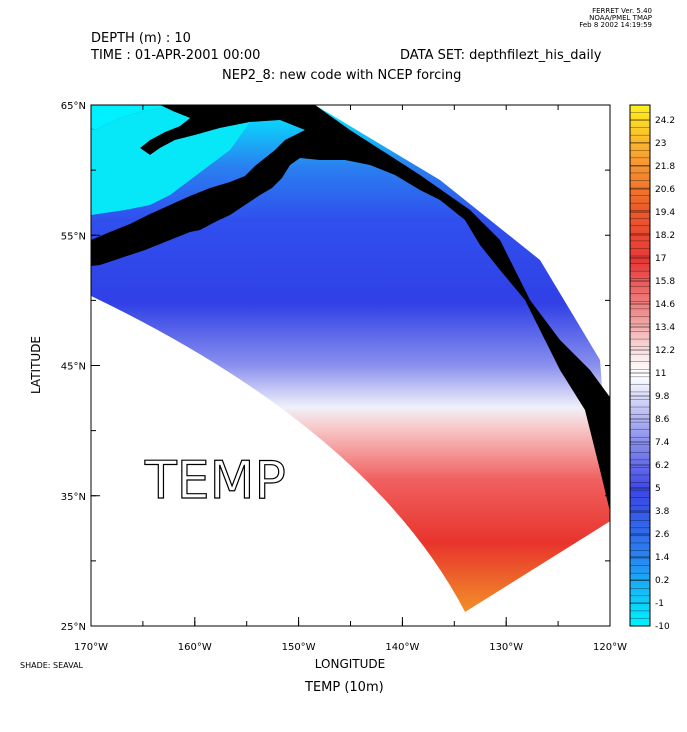 The width and height of the screenshot is (687, 732). I want to click on x-axis-label: LONGITUDE, so click(350, 664).